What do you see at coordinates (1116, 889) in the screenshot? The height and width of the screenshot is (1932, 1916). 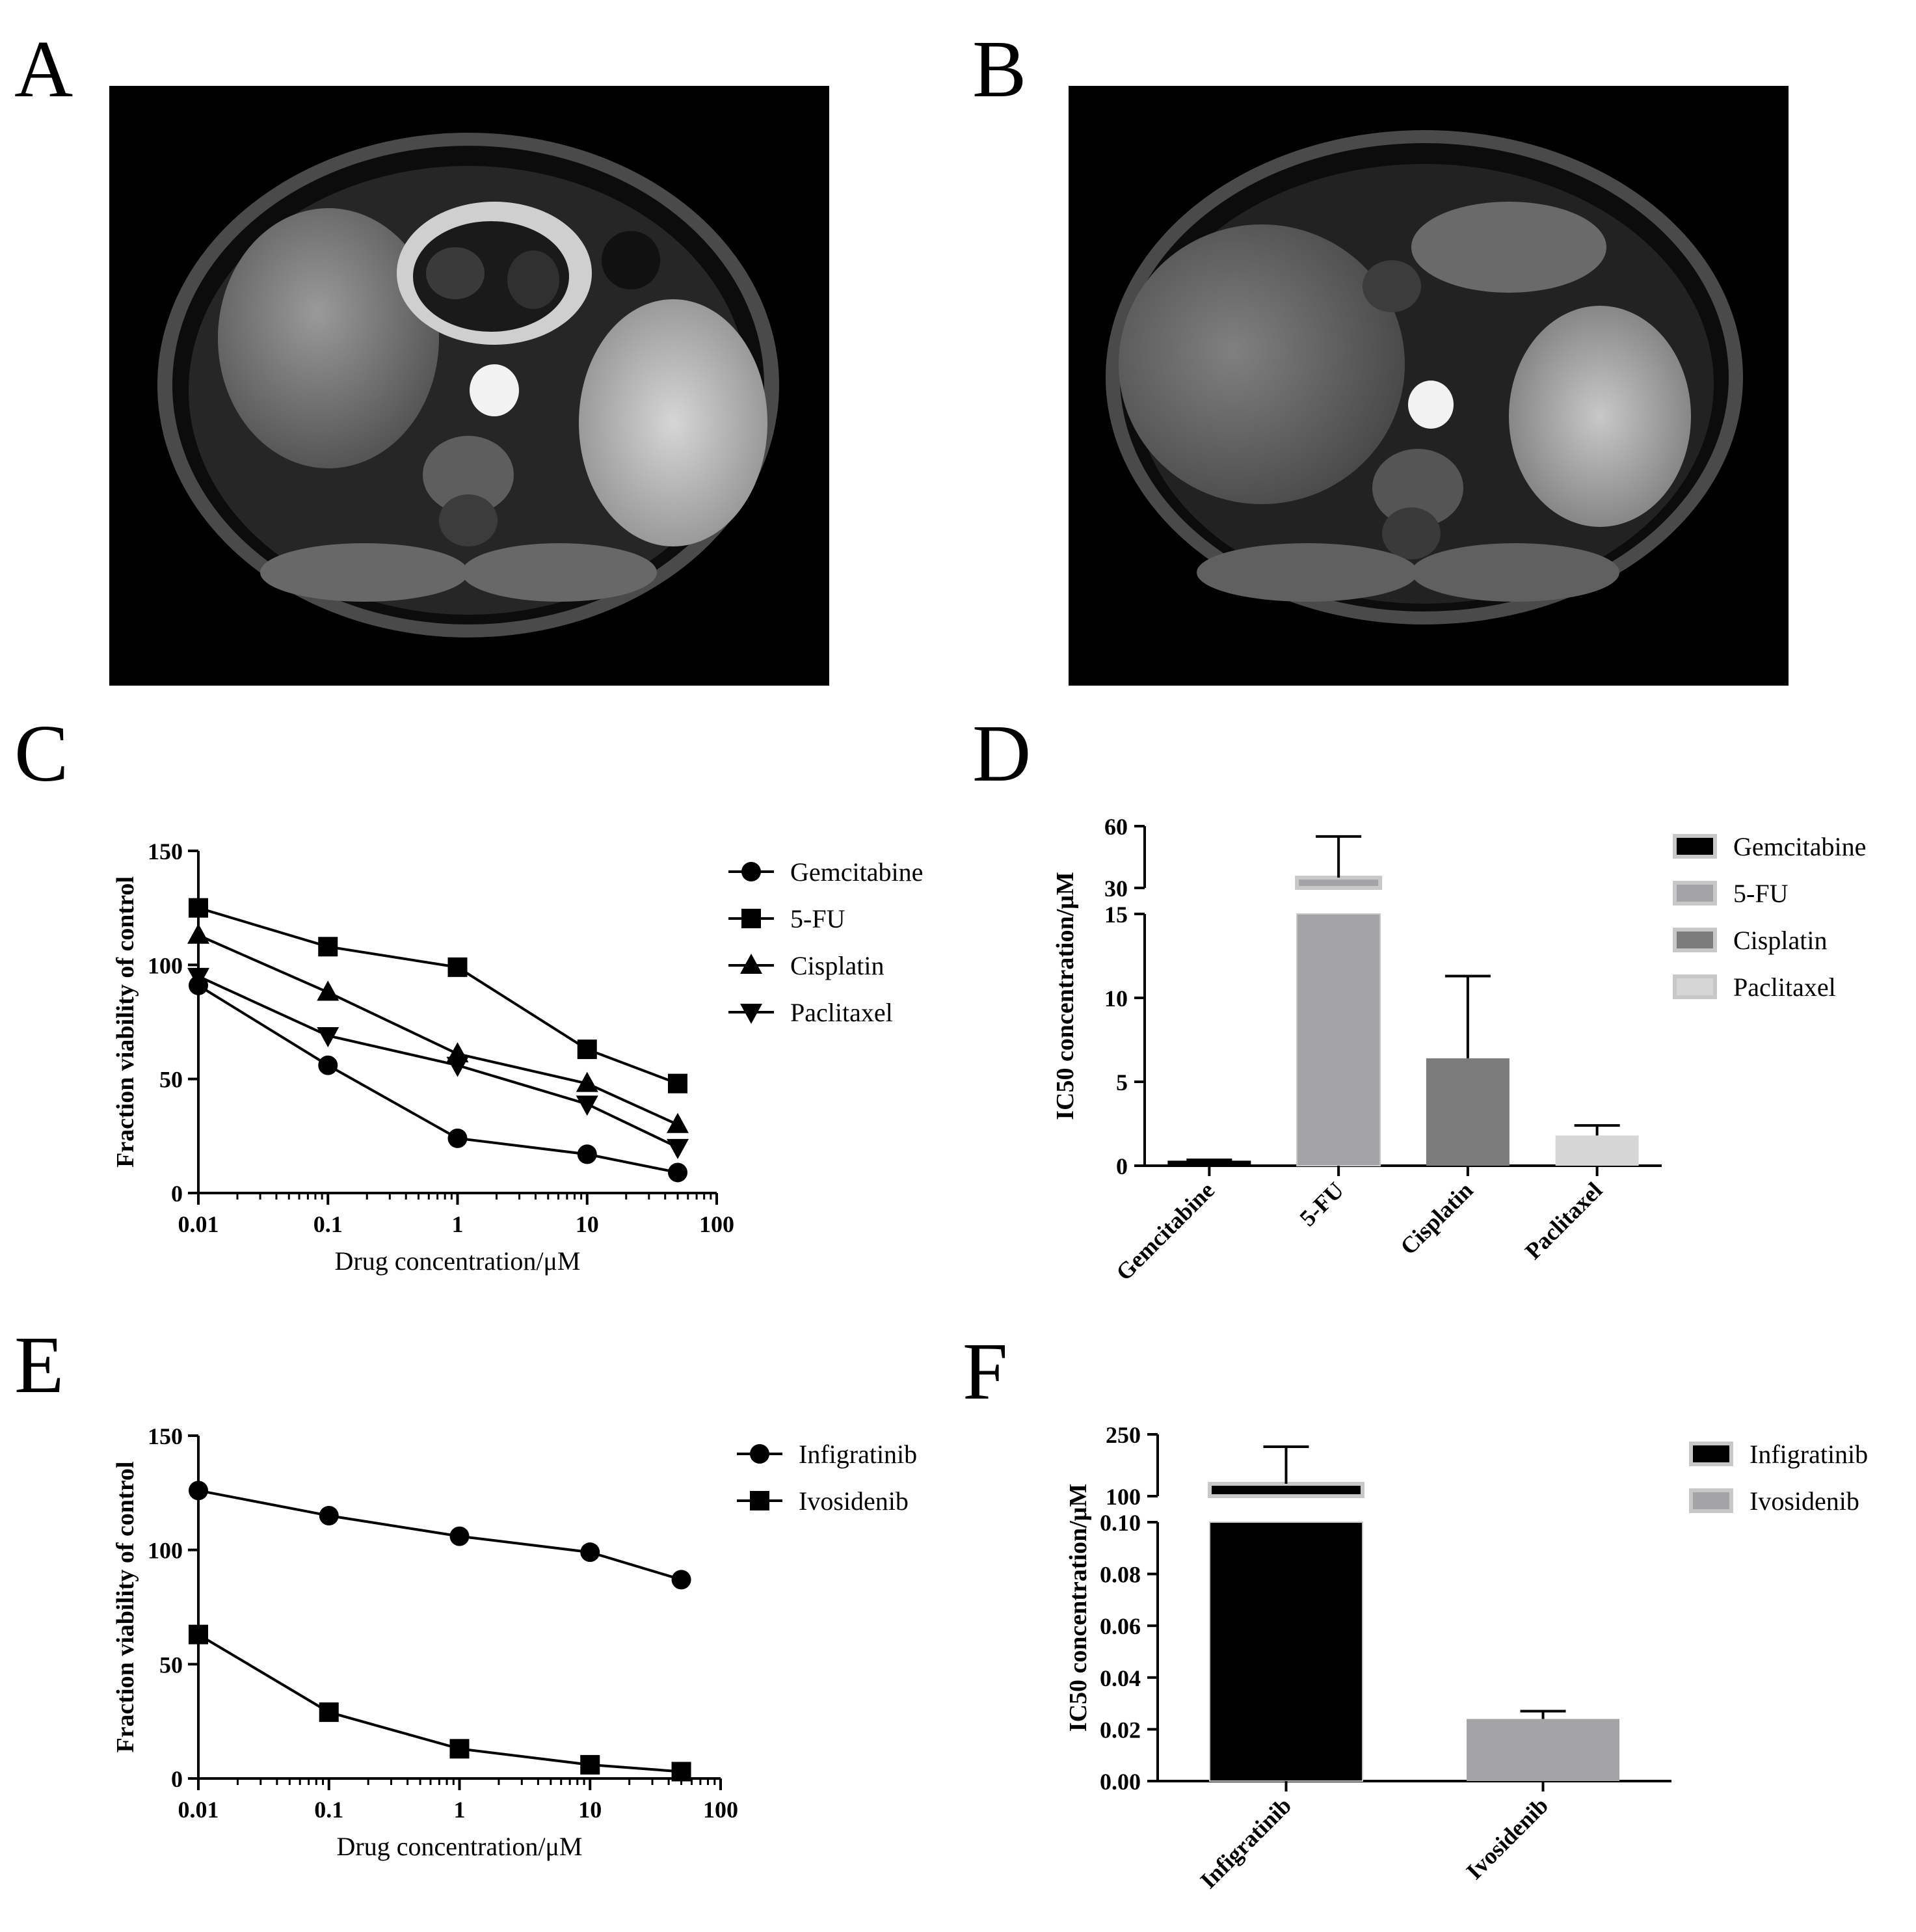 I see `y-tick-label: 30` at bounding box center [1116, 889].